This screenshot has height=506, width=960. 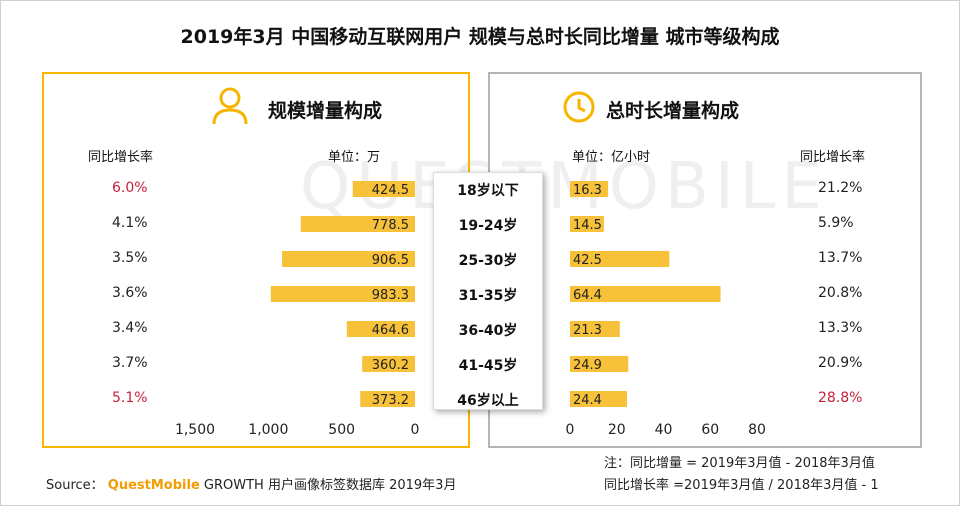 I want to click on left-rate-header: 同比增长率, so click(x=121, y=157).